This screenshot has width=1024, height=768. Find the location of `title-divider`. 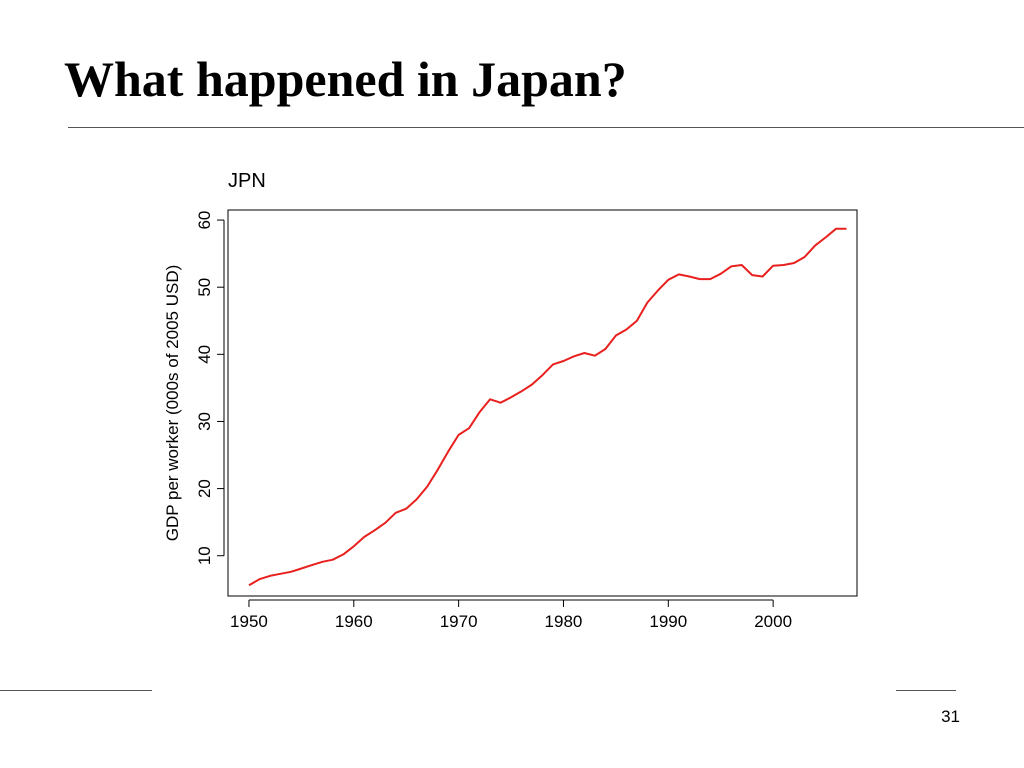

title-divider is located at coordinates (546, 127).